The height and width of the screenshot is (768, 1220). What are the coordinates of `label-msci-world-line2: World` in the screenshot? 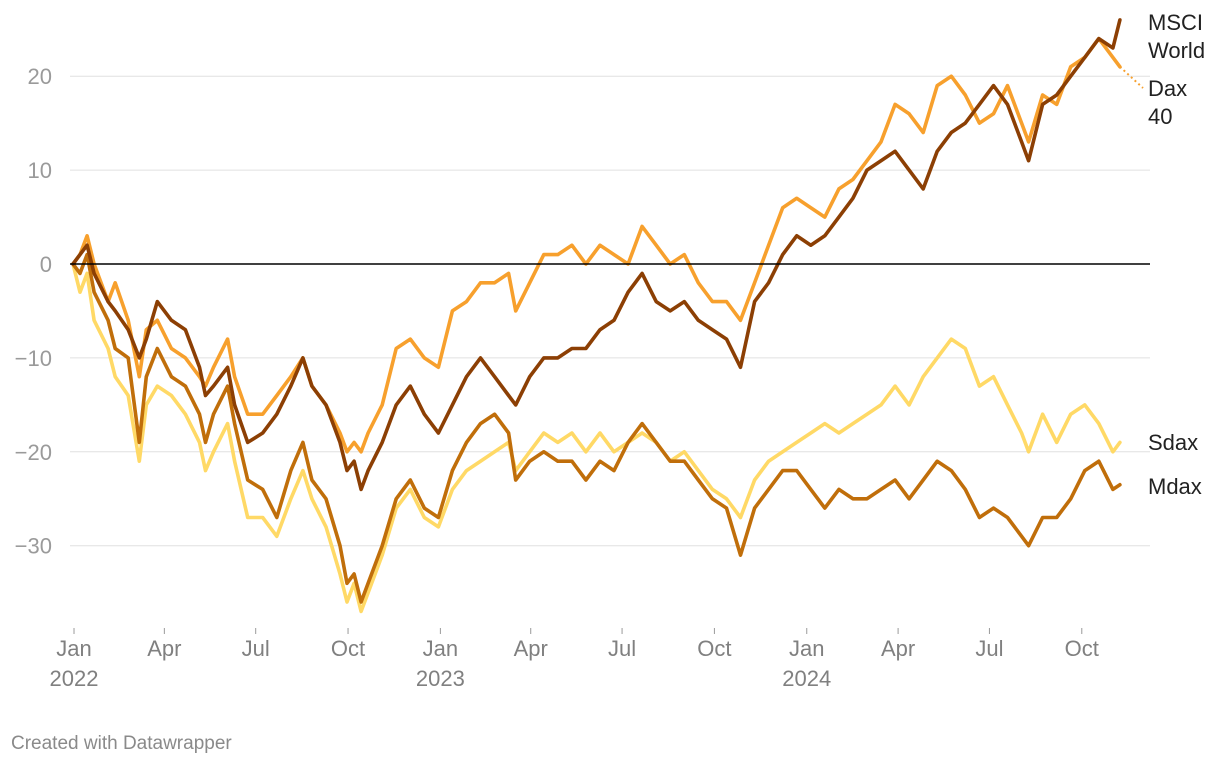 It's located at (1176, 50).